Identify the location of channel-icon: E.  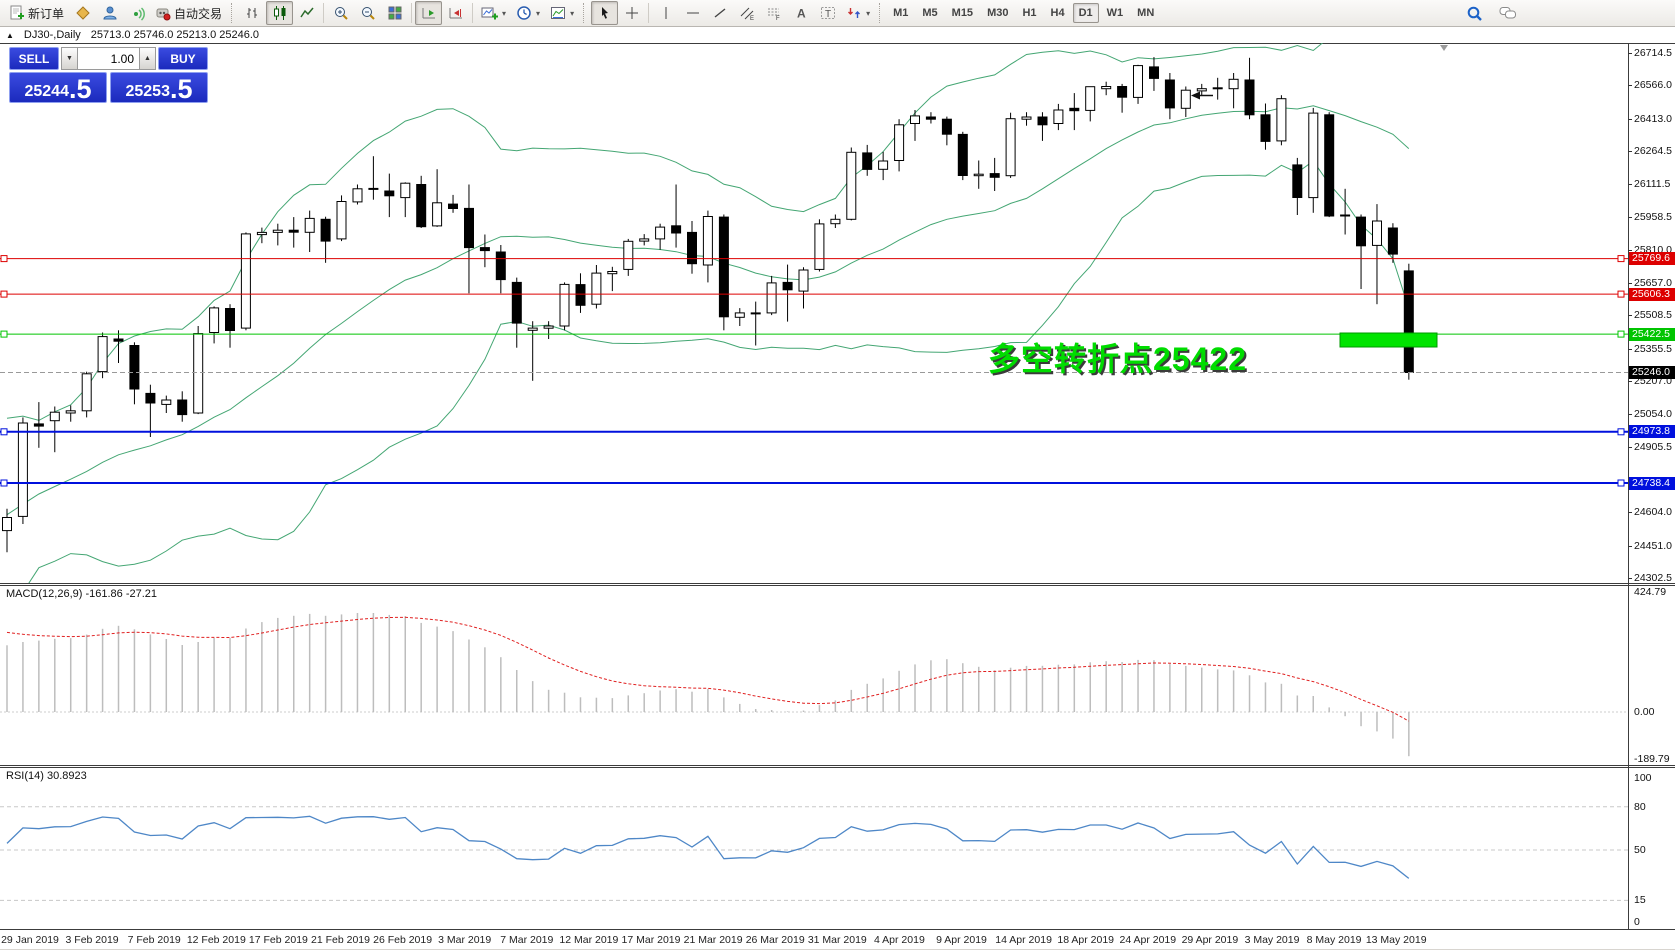
(747, 13).